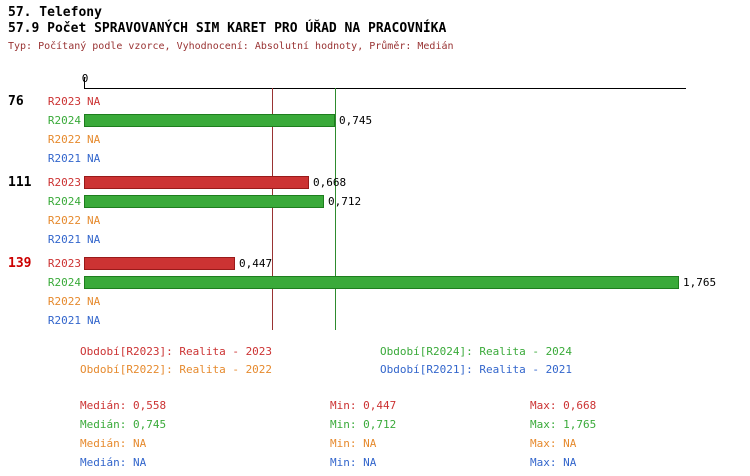 Image resolution: width=750 pixels, height=476 pixels. Describe the element at coordinates (176, 351) in the screenshot. I see `legend-item-r2023: Období[R2023]: Realita - 2023` at that location.